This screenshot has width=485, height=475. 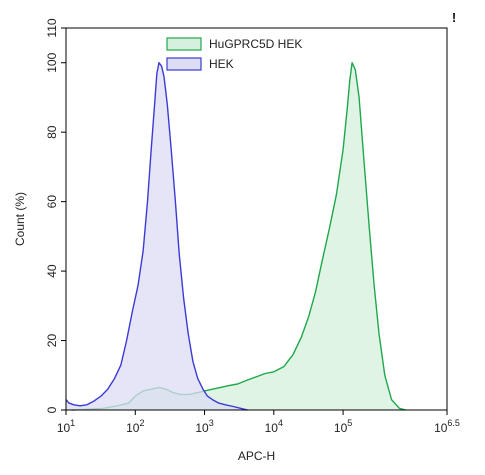 What do you see at coordinates (55, 215) in the screenshot?
I see `y-axis-ticks: 0 20 40 60 80 100 110` at bounding box center [55, 215].